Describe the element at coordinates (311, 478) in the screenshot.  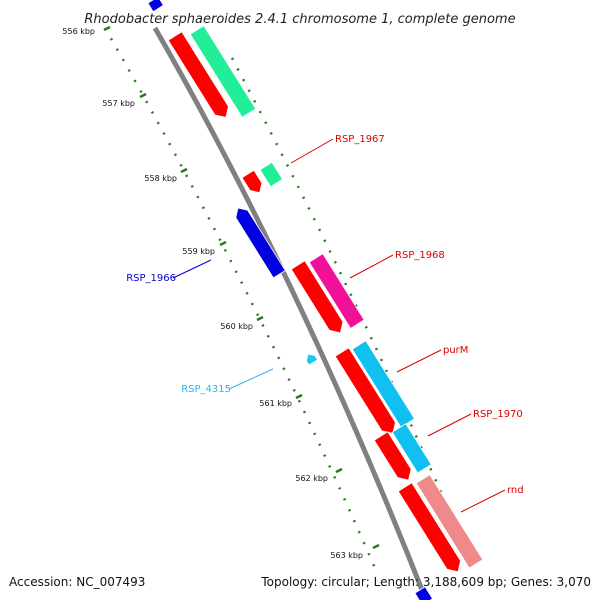
I see `tick-label: 562 kbp` at that location.